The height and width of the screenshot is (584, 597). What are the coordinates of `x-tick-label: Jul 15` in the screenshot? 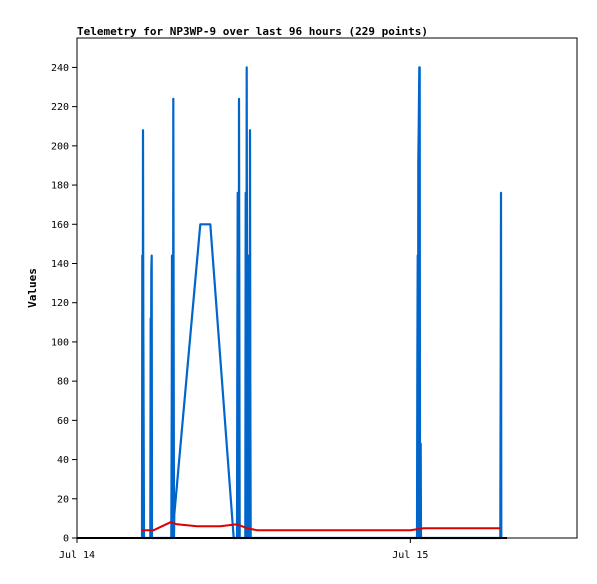 It's located at (410, 555).